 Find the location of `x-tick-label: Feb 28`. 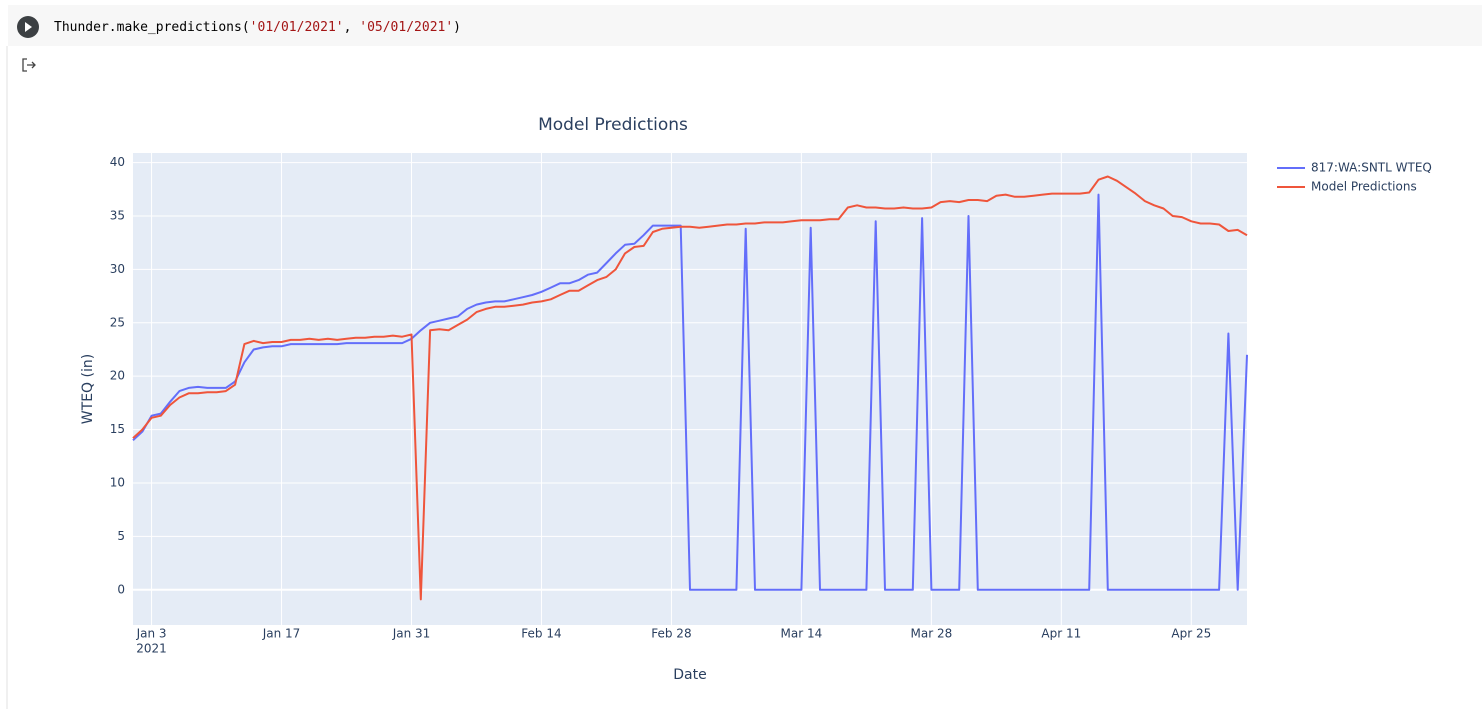

x-tick-label: Feb 28 is located at coordinates (671, 634).